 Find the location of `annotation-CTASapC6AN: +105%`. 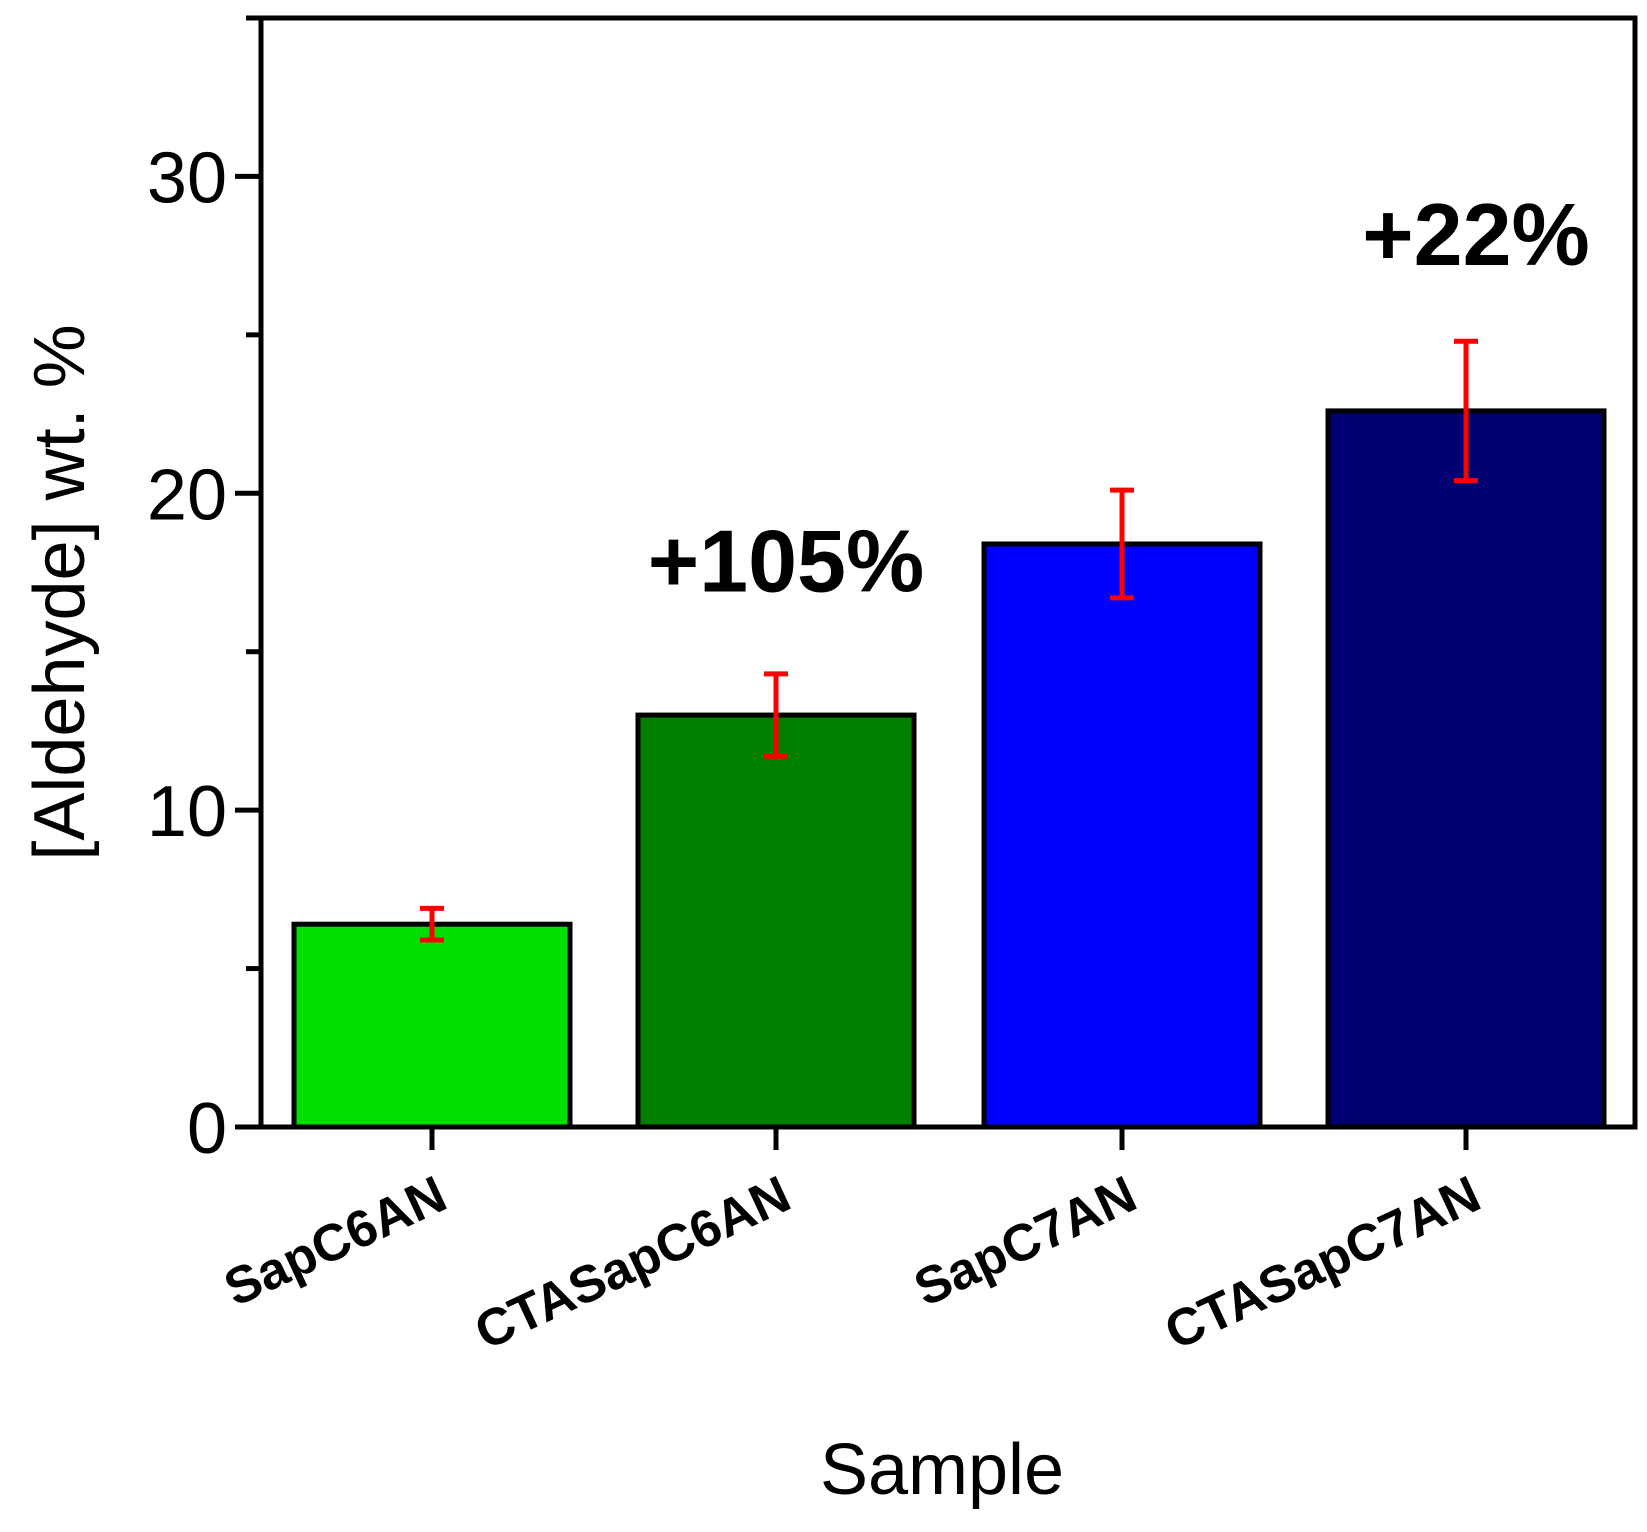

annotation-CTASapC6AN: +105% is located at coordinates (786, 561).